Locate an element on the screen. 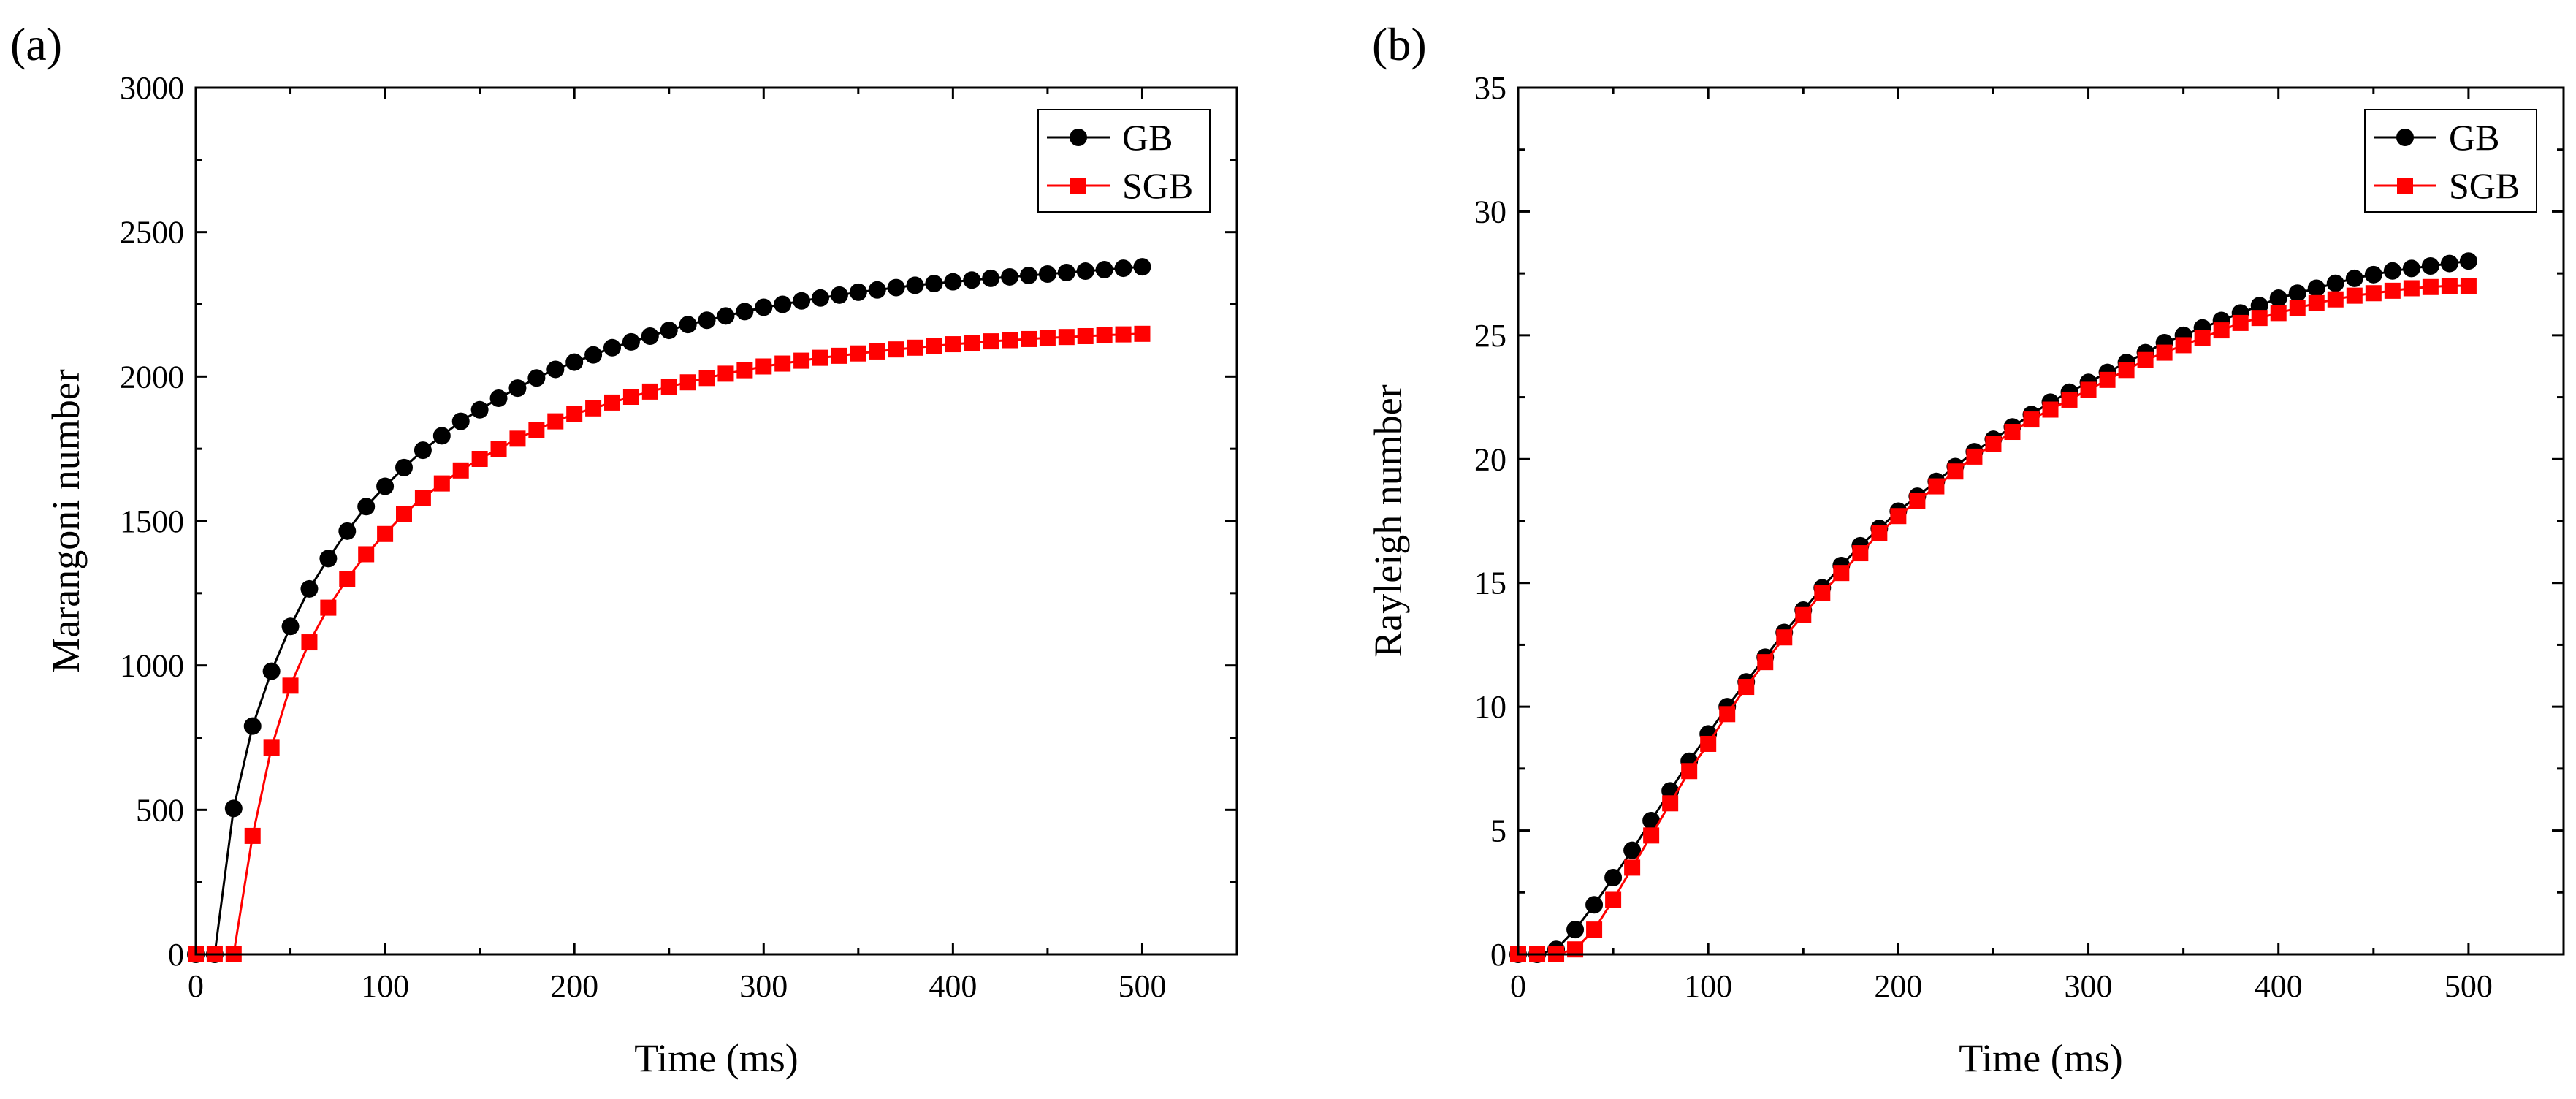 The width and height of the screenshot is (2576, 1099). y-tick-label: 30 is located at coordinates (1490, 212).